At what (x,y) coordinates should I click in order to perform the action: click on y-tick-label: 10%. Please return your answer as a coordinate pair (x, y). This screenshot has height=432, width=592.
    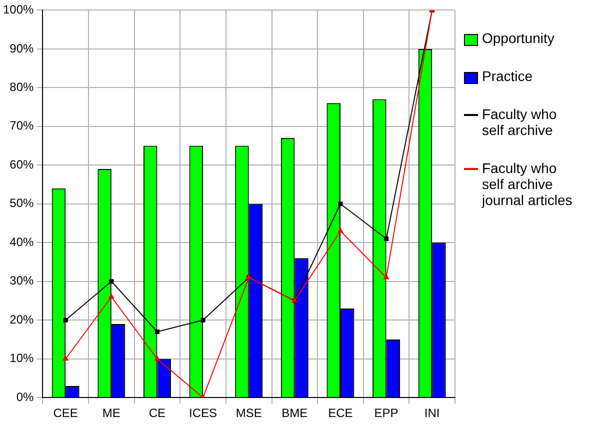
    Looking at the image, I should click on (22, 358).